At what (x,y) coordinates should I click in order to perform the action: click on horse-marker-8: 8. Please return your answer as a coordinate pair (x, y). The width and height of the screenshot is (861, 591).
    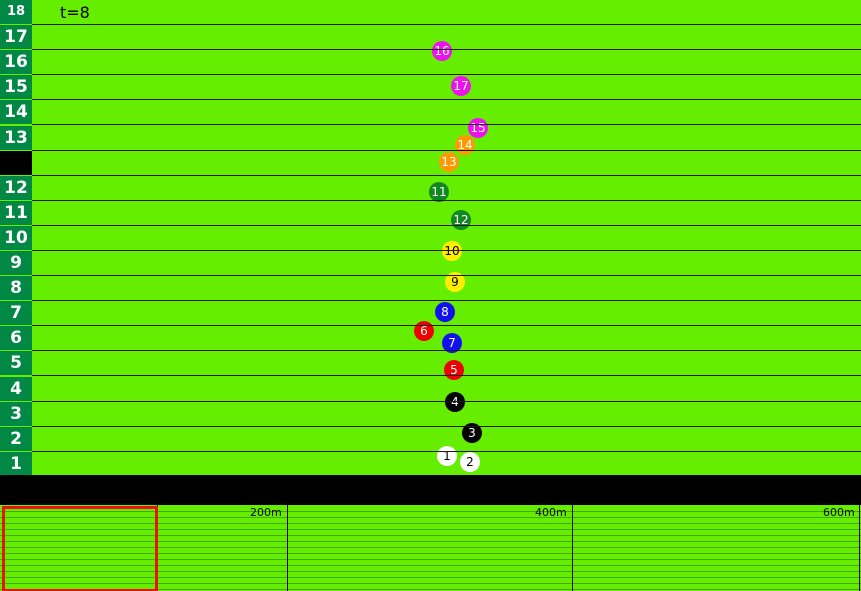
    Looking at the image, I should click on (445, 312).